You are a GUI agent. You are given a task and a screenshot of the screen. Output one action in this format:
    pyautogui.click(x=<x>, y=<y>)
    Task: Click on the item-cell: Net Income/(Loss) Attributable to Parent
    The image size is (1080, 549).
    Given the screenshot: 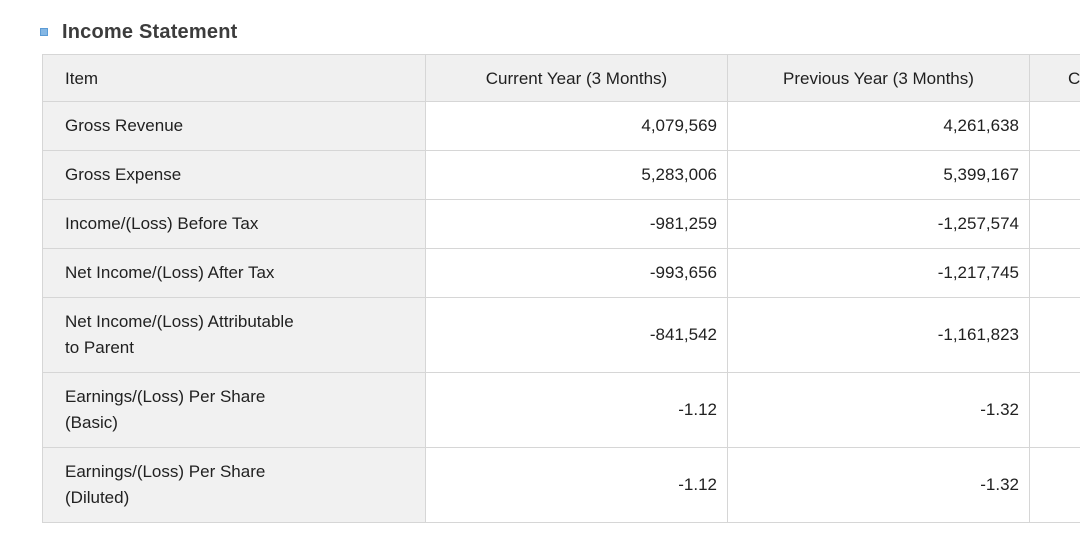 What is the action you would take?
    pyautogui.click(x=234, y=335)
    